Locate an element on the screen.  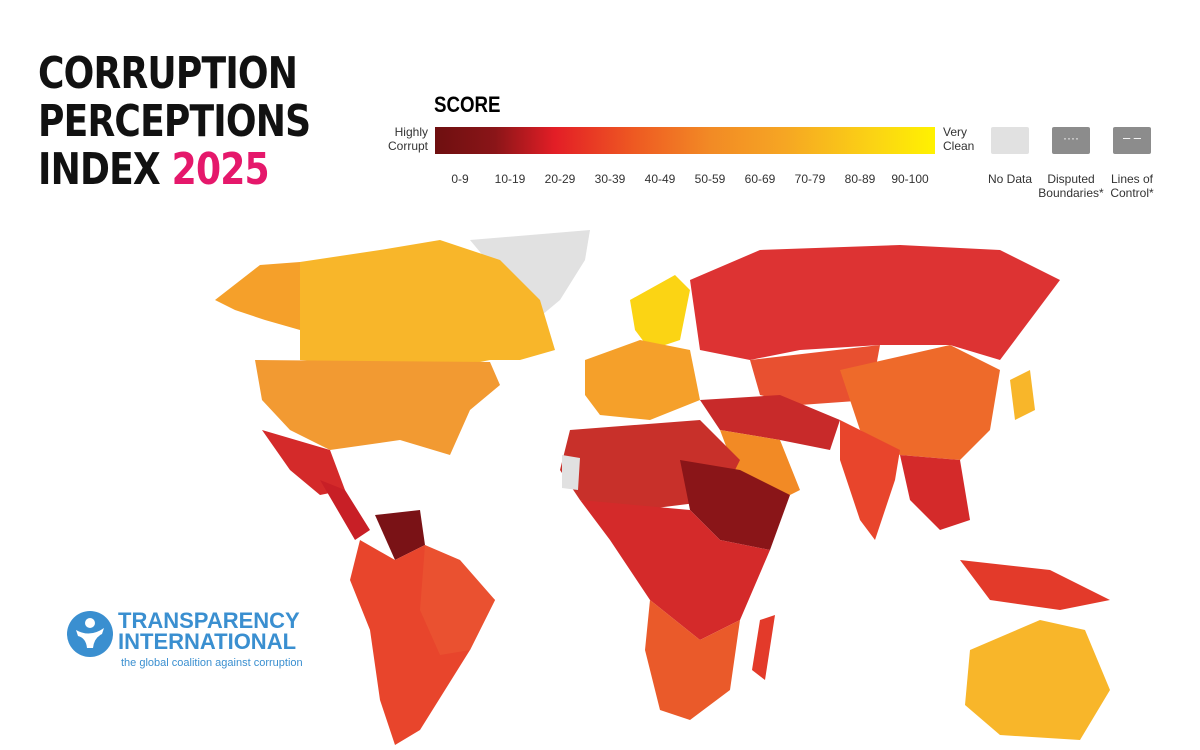
region-madagascar is located at coordinates (763, 647).